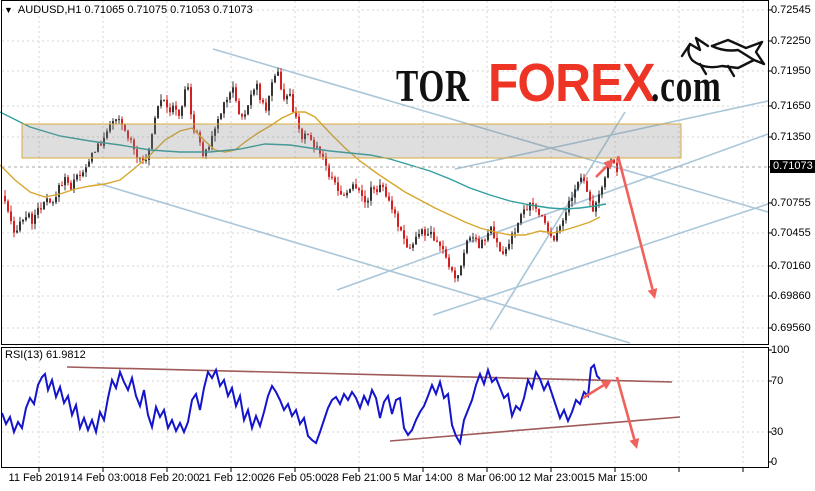  Describe the element at coordinates (593, 392) in the screenshot. I see `arrow-shaft` at that location.